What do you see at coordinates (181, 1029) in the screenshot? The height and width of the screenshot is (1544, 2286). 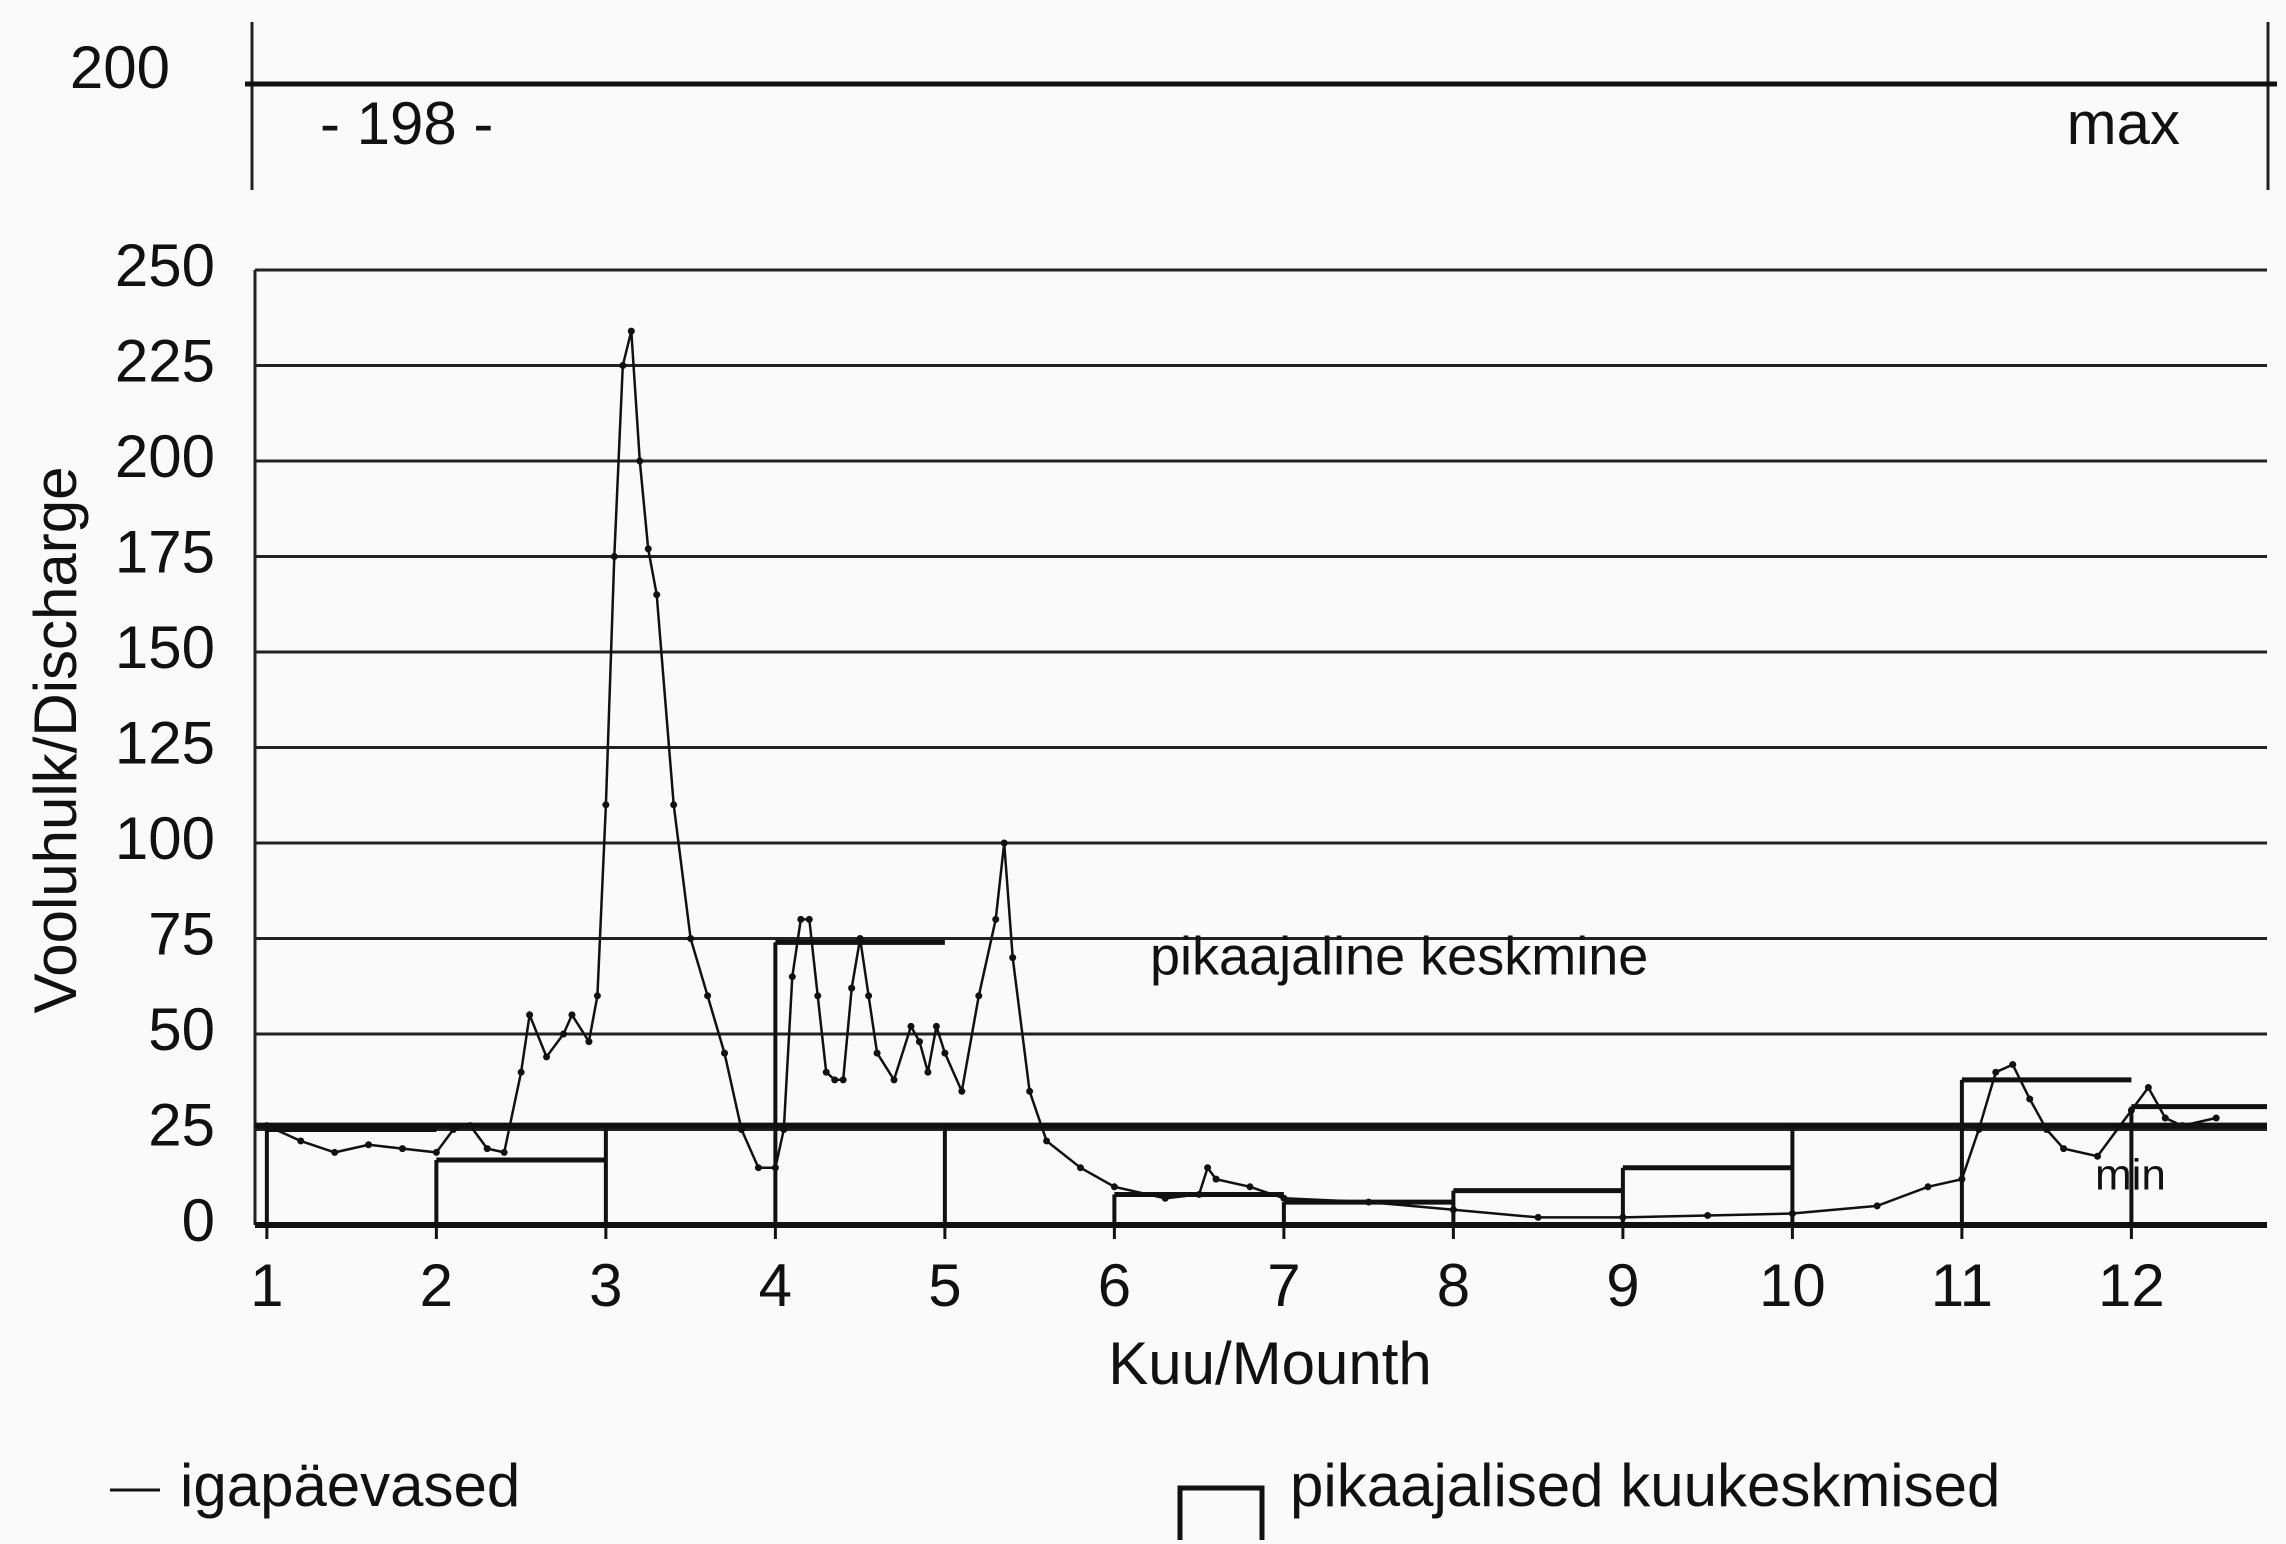 I see `y-tick-label: 50` at bounding box center [181, 1029].